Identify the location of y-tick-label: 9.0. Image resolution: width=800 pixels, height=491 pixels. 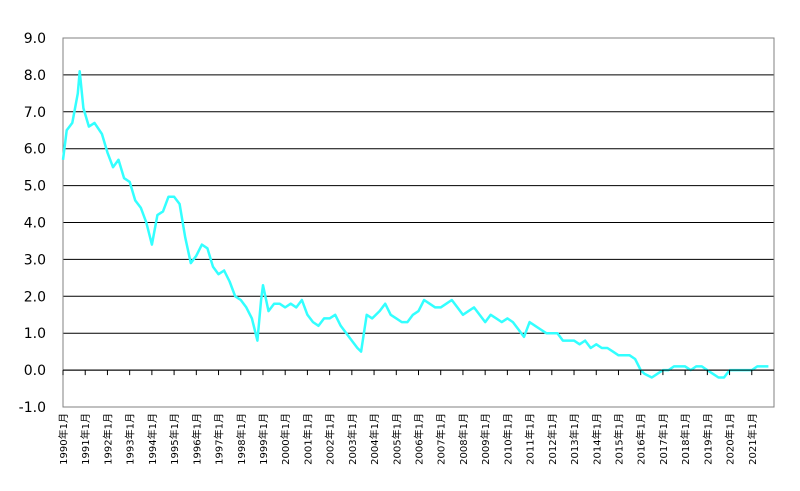
(35, 39).